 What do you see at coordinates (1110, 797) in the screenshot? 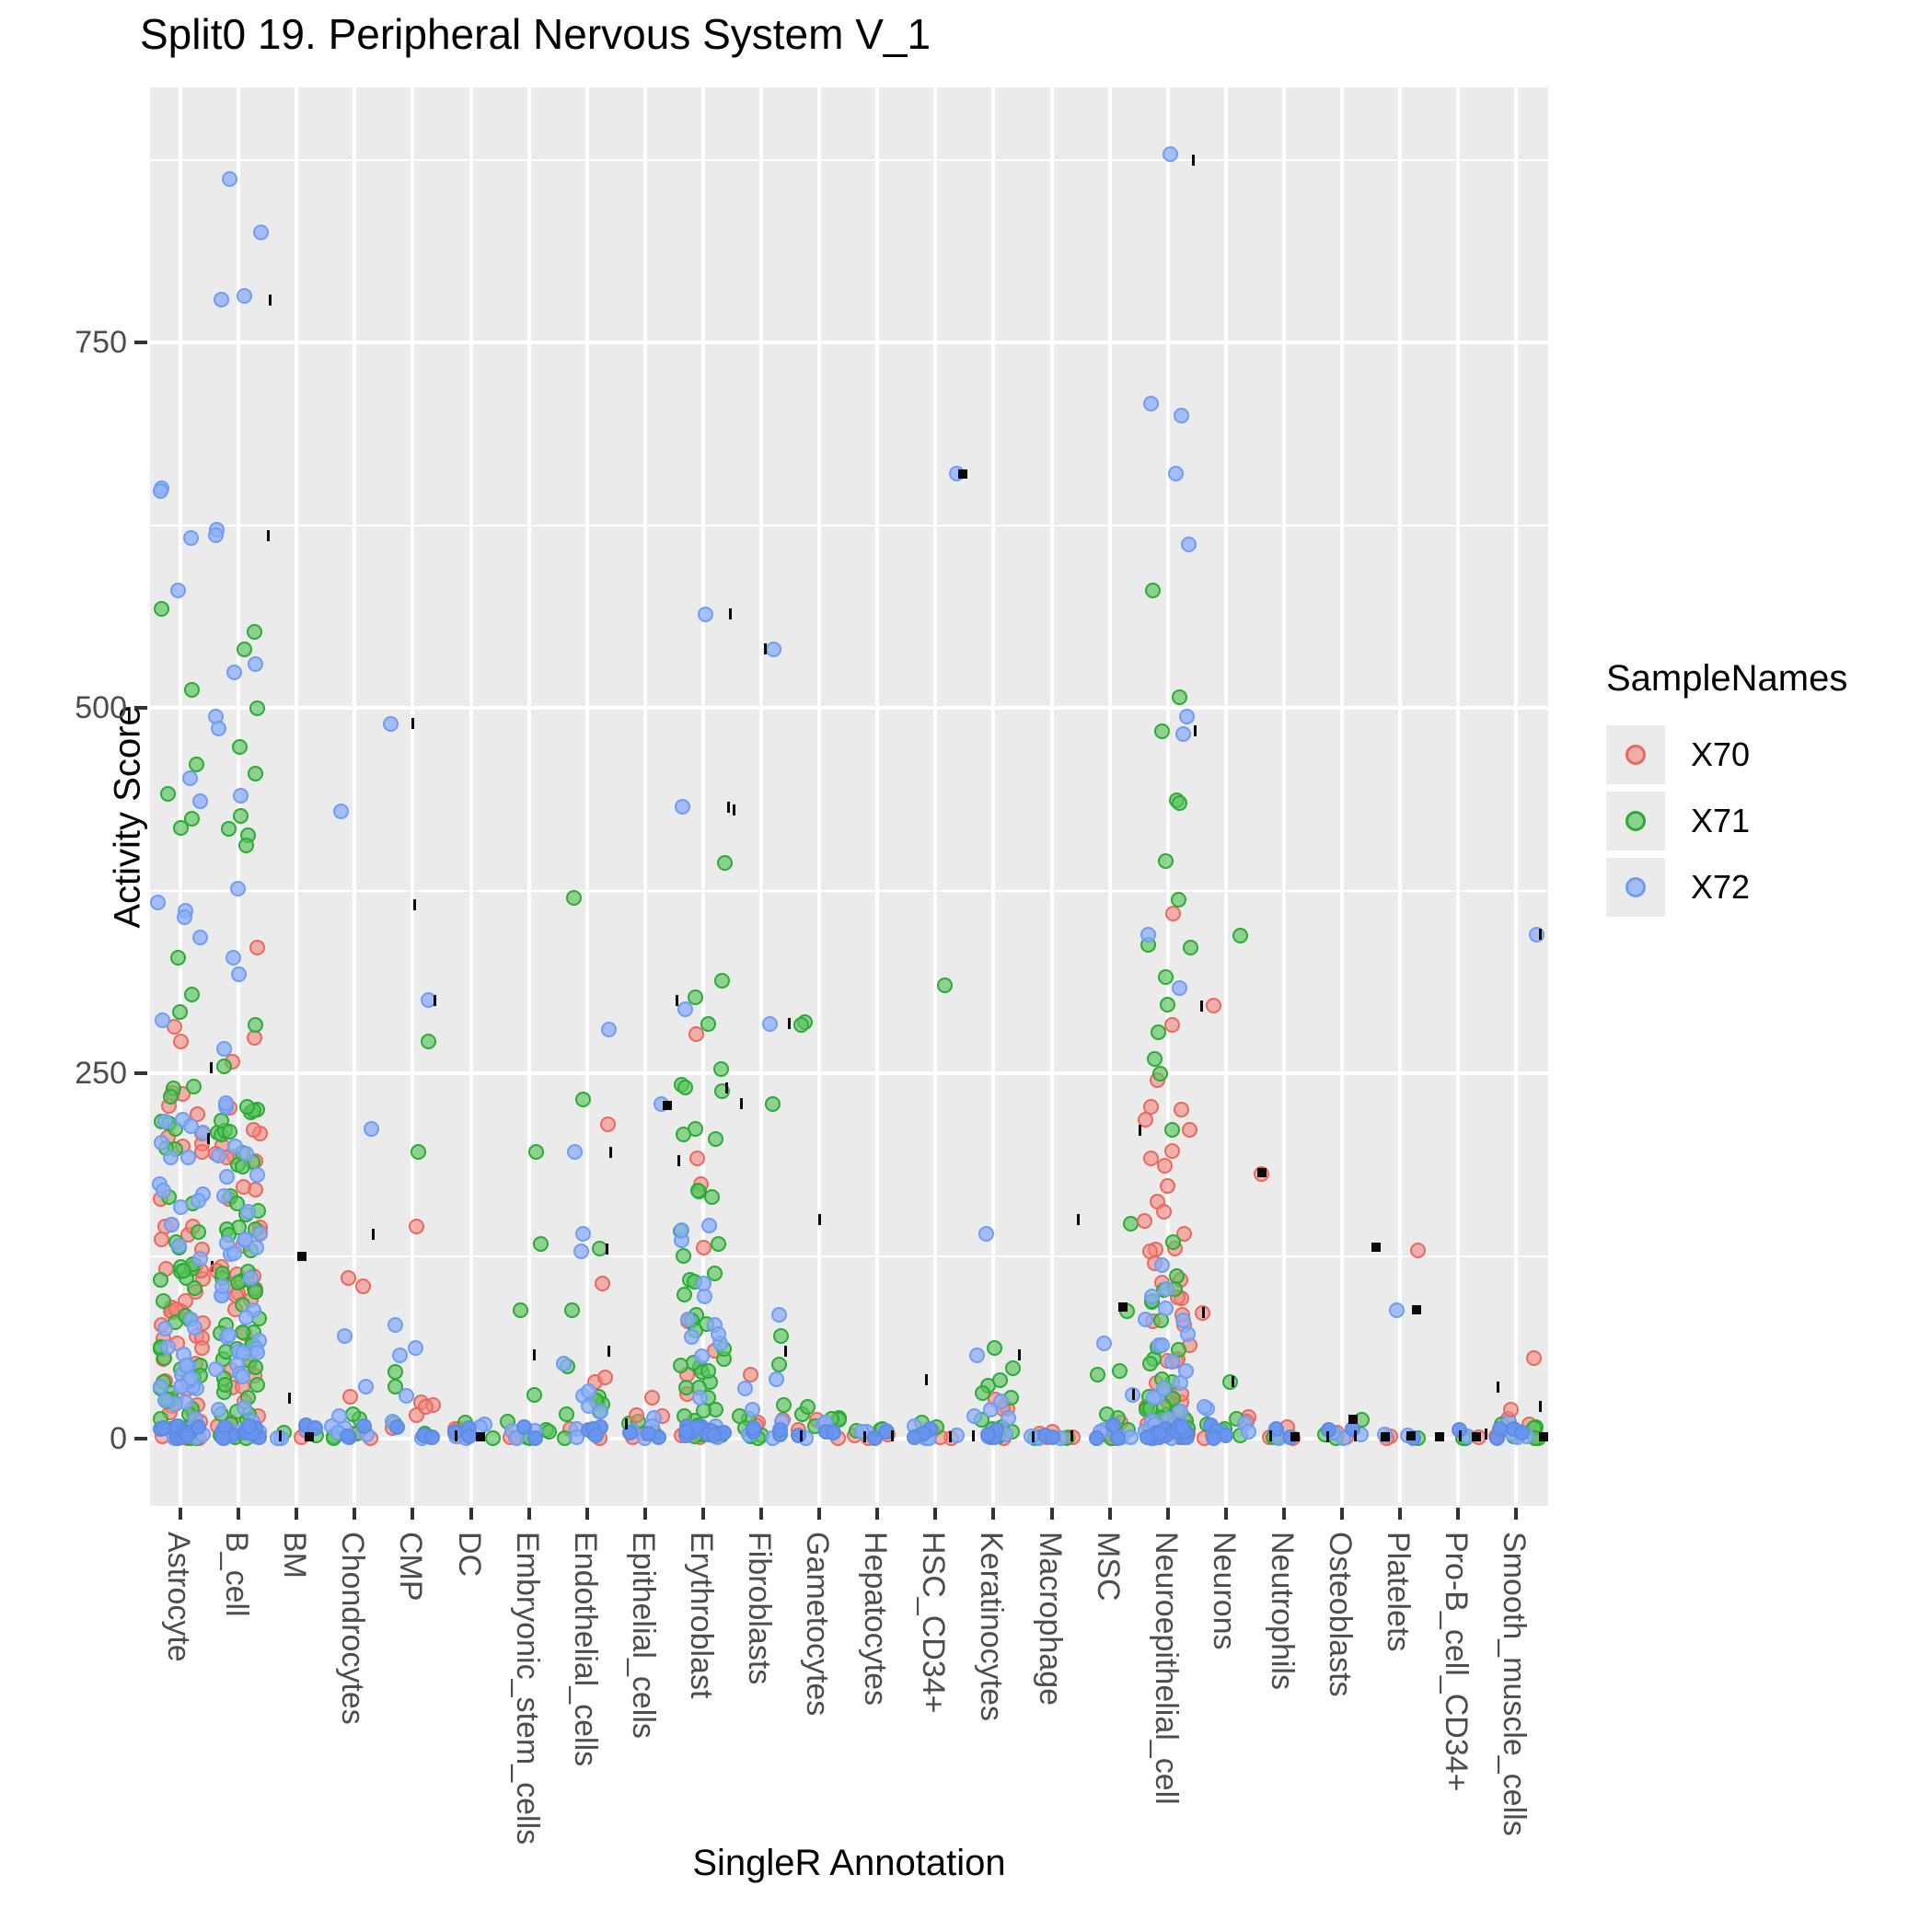
I see `gridline-major-x-MSC` at bounding box center [1110, 797].